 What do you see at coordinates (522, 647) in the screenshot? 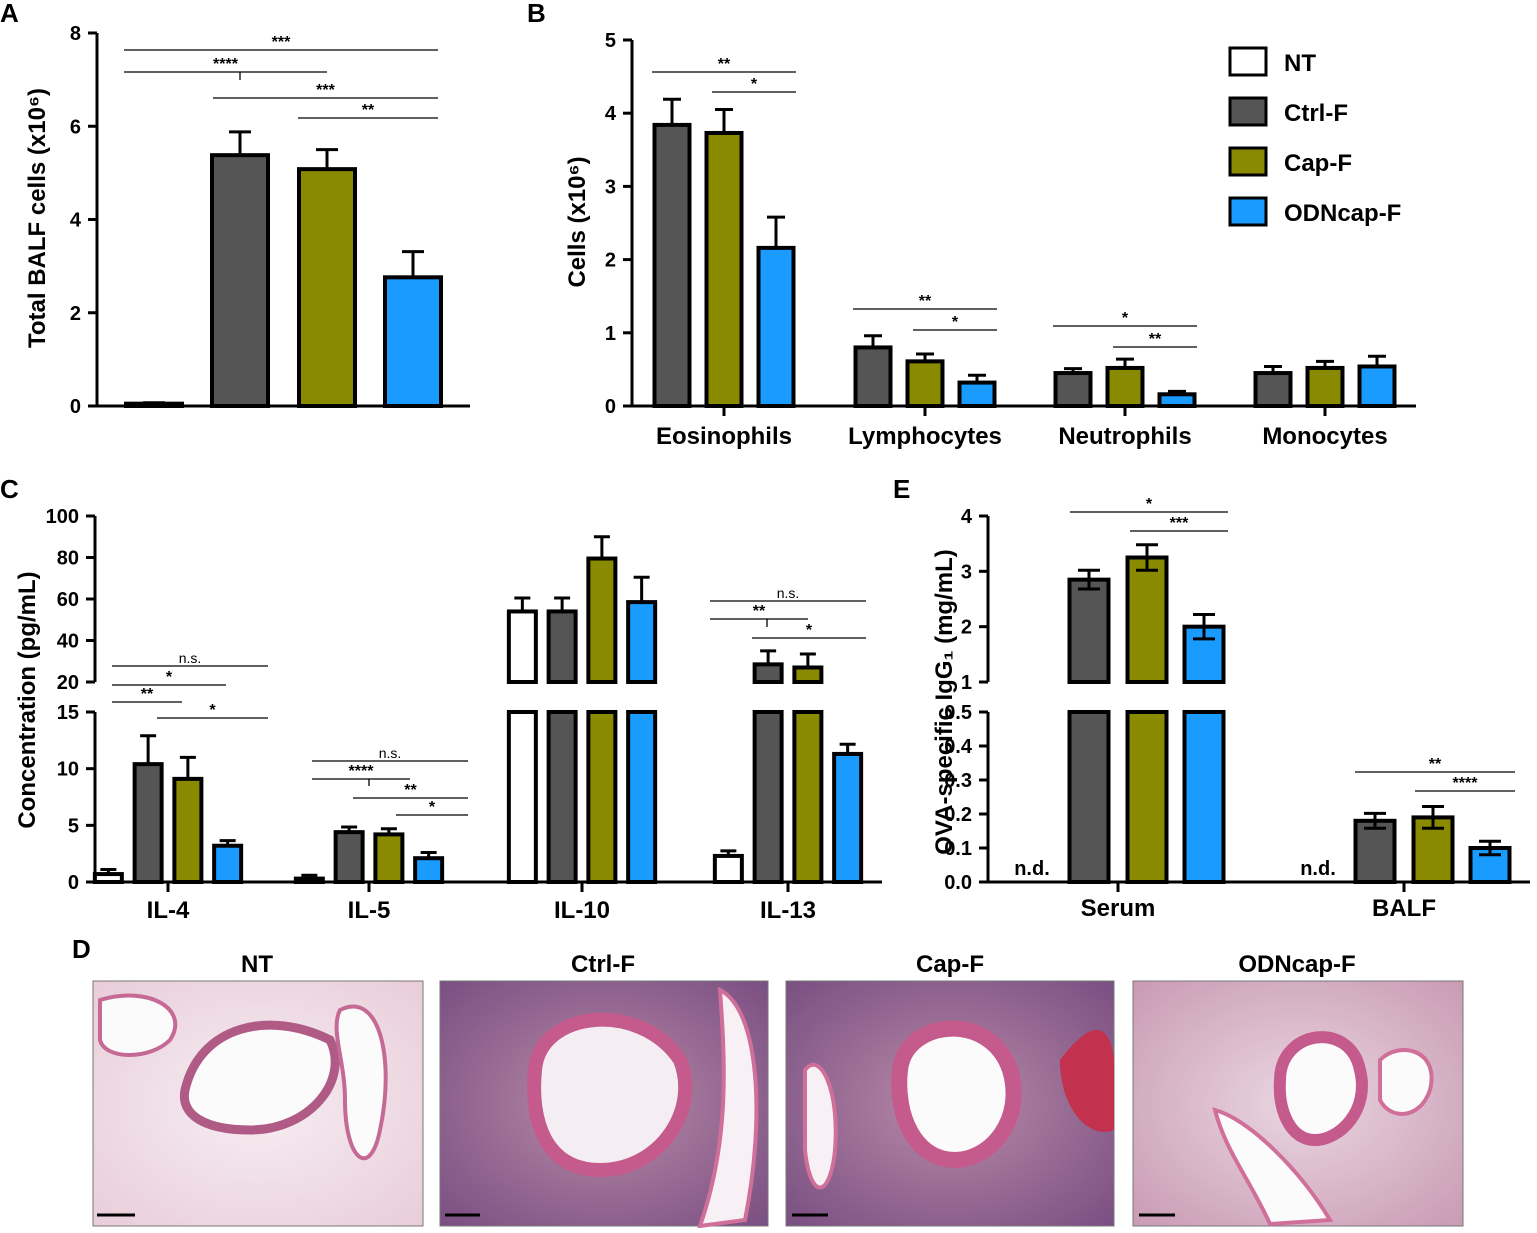
I see `panel-c-bar-upper-il-10-nt` at bounding box center [522, 647].